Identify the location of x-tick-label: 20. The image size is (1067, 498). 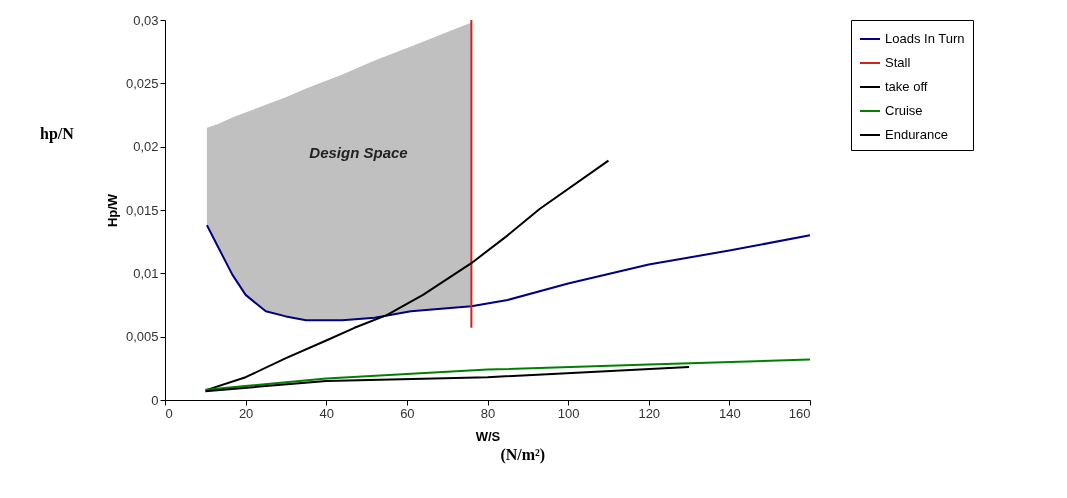
(246, 413).